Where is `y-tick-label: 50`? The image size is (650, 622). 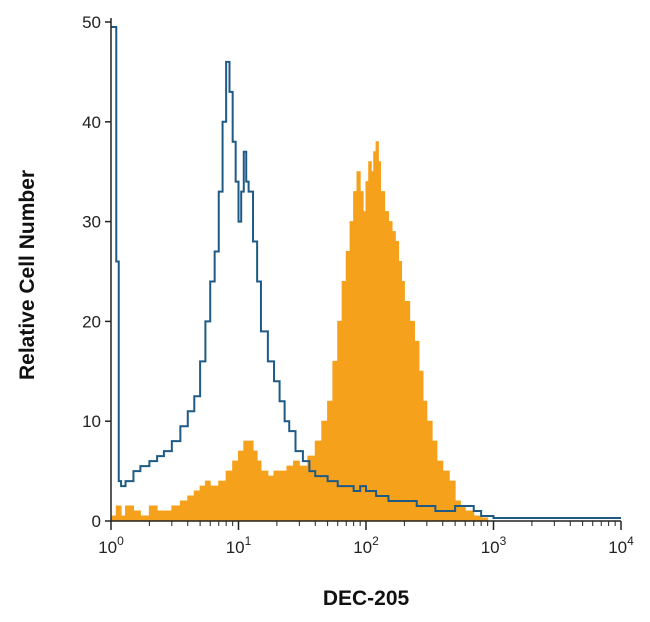 y-tick-label: 50 is located at coordinates (91, 22).